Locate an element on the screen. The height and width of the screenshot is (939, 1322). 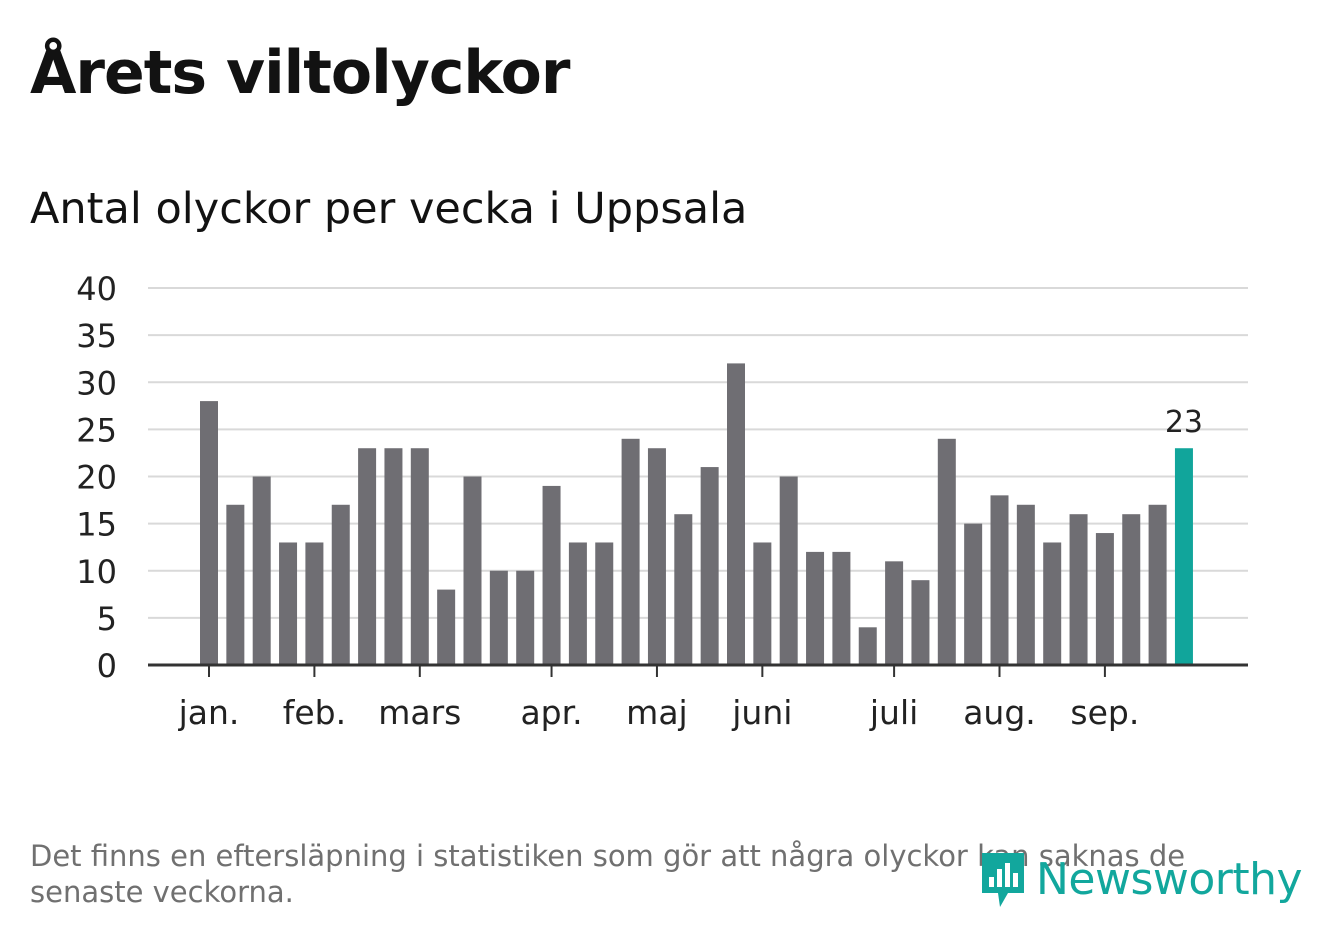
y-tick-label: 30 is located at coordinates (96, 383).